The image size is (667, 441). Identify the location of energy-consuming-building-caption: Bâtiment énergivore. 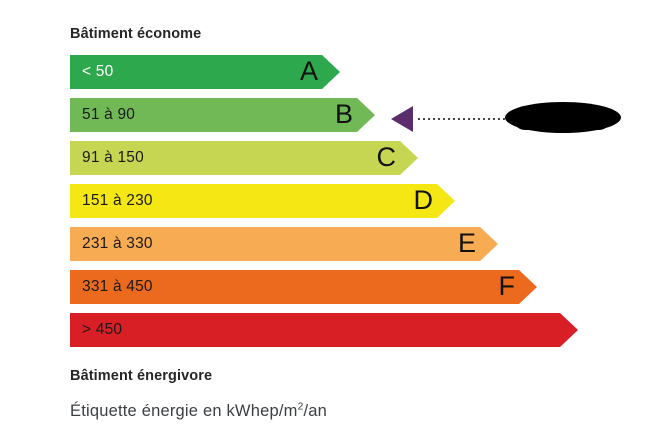
(141, 376).